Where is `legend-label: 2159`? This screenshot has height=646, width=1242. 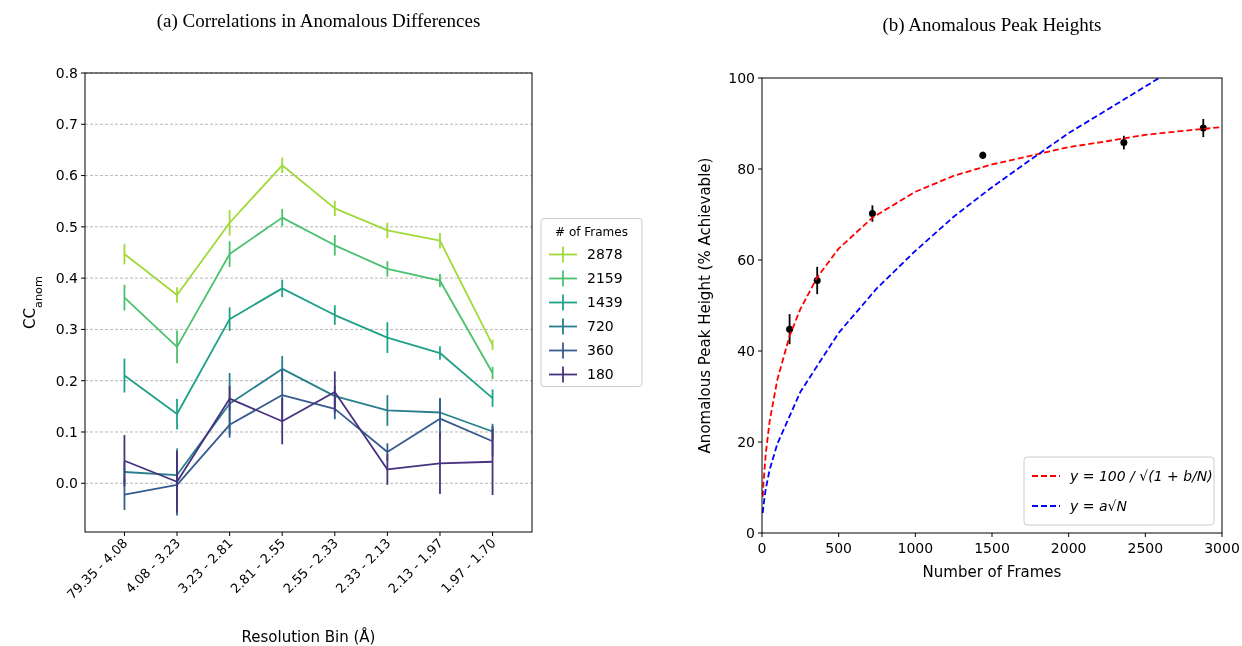
legend-label: 2159 is located at coordinates (605, 278).